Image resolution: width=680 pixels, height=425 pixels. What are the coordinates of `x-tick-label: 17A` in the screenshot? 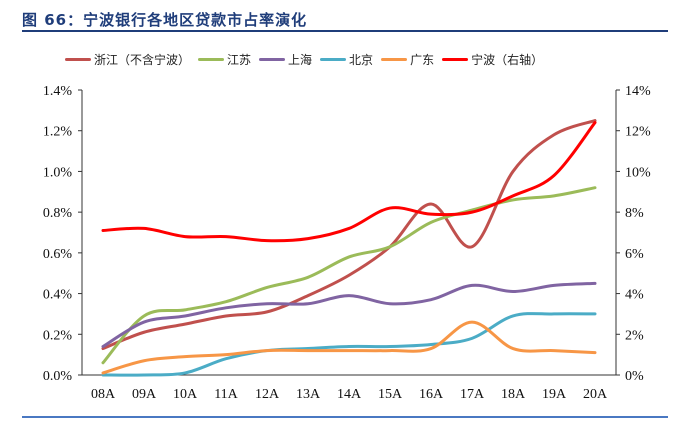 It's located at (472, 394).